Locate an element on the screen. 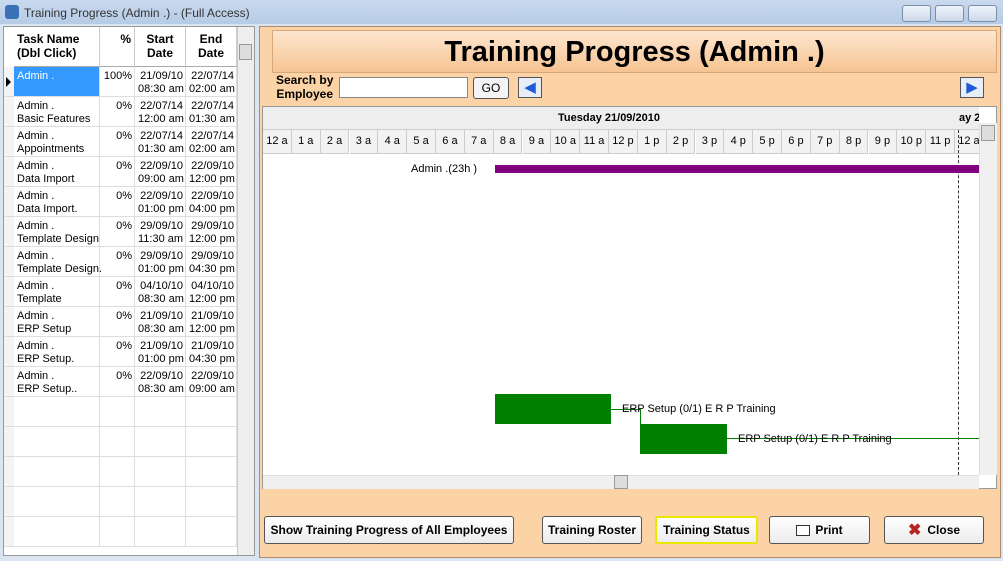 The image size is (1003, 561). button: Show Training Progress of All Employees is located at coordinates (389, 530).